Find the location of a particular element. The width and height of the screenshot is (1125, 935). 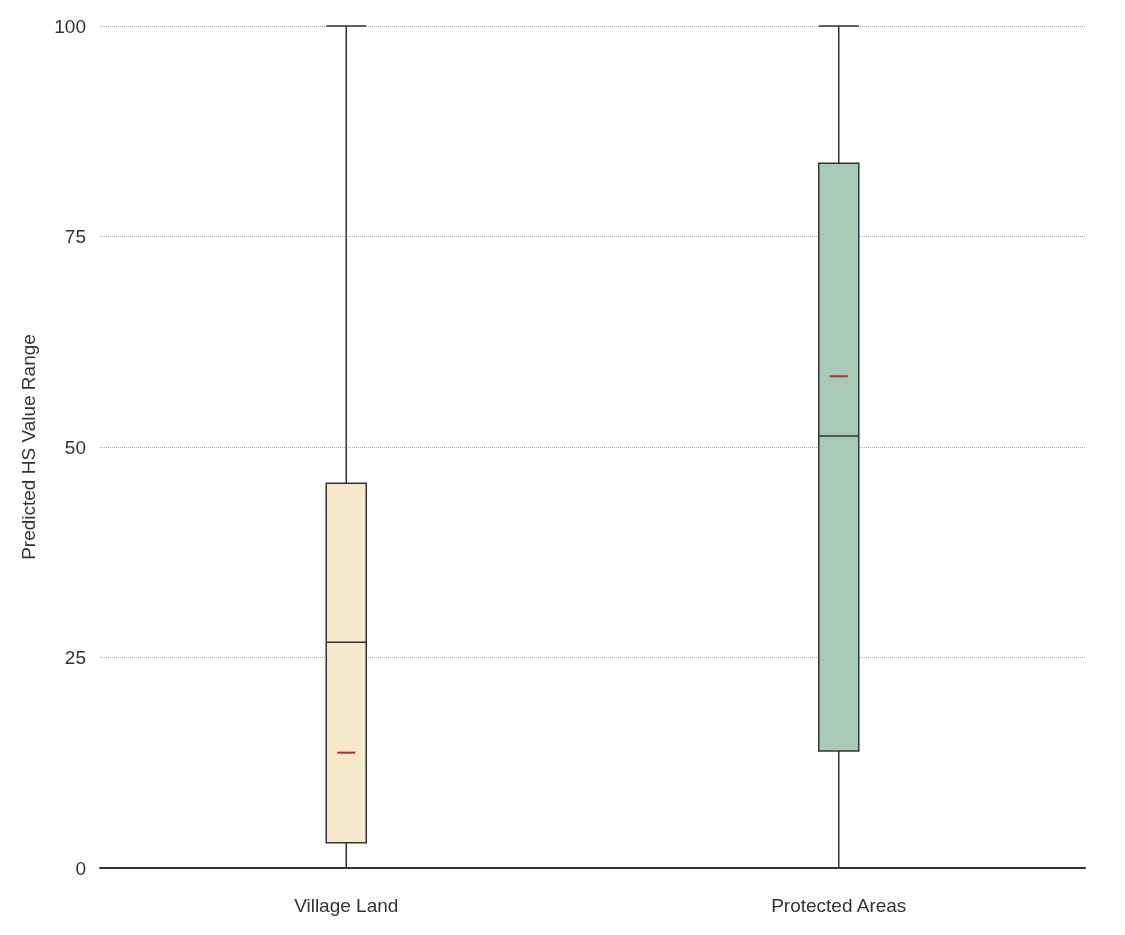

y-tick-label: 75 is located at coordinates (75, 236).